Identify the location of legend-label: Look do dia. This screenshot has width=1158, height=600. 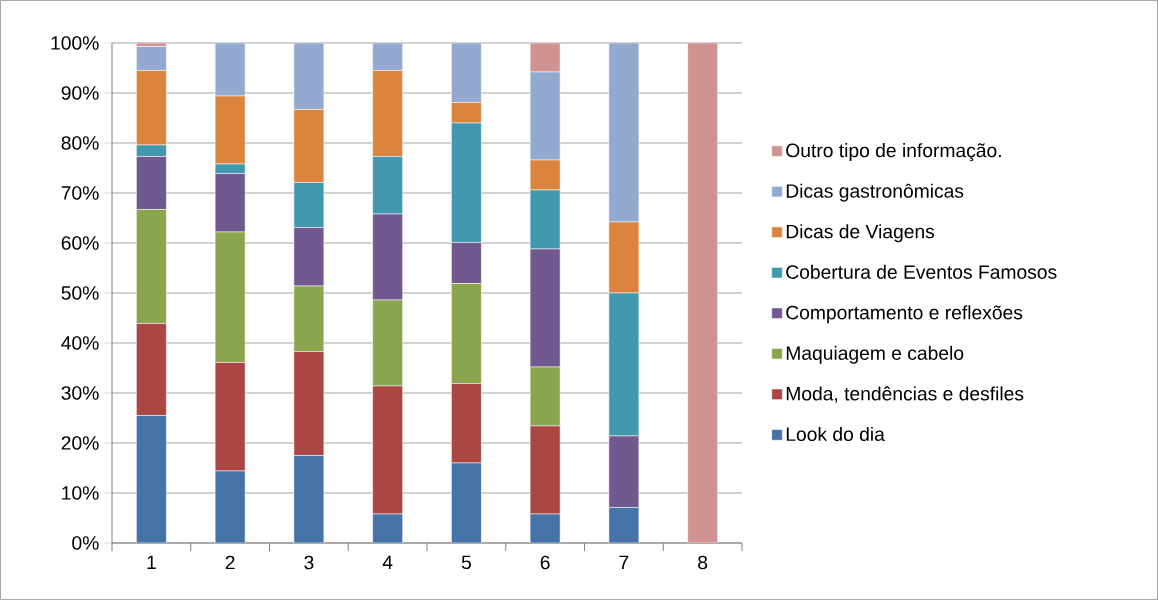
(835, 434).